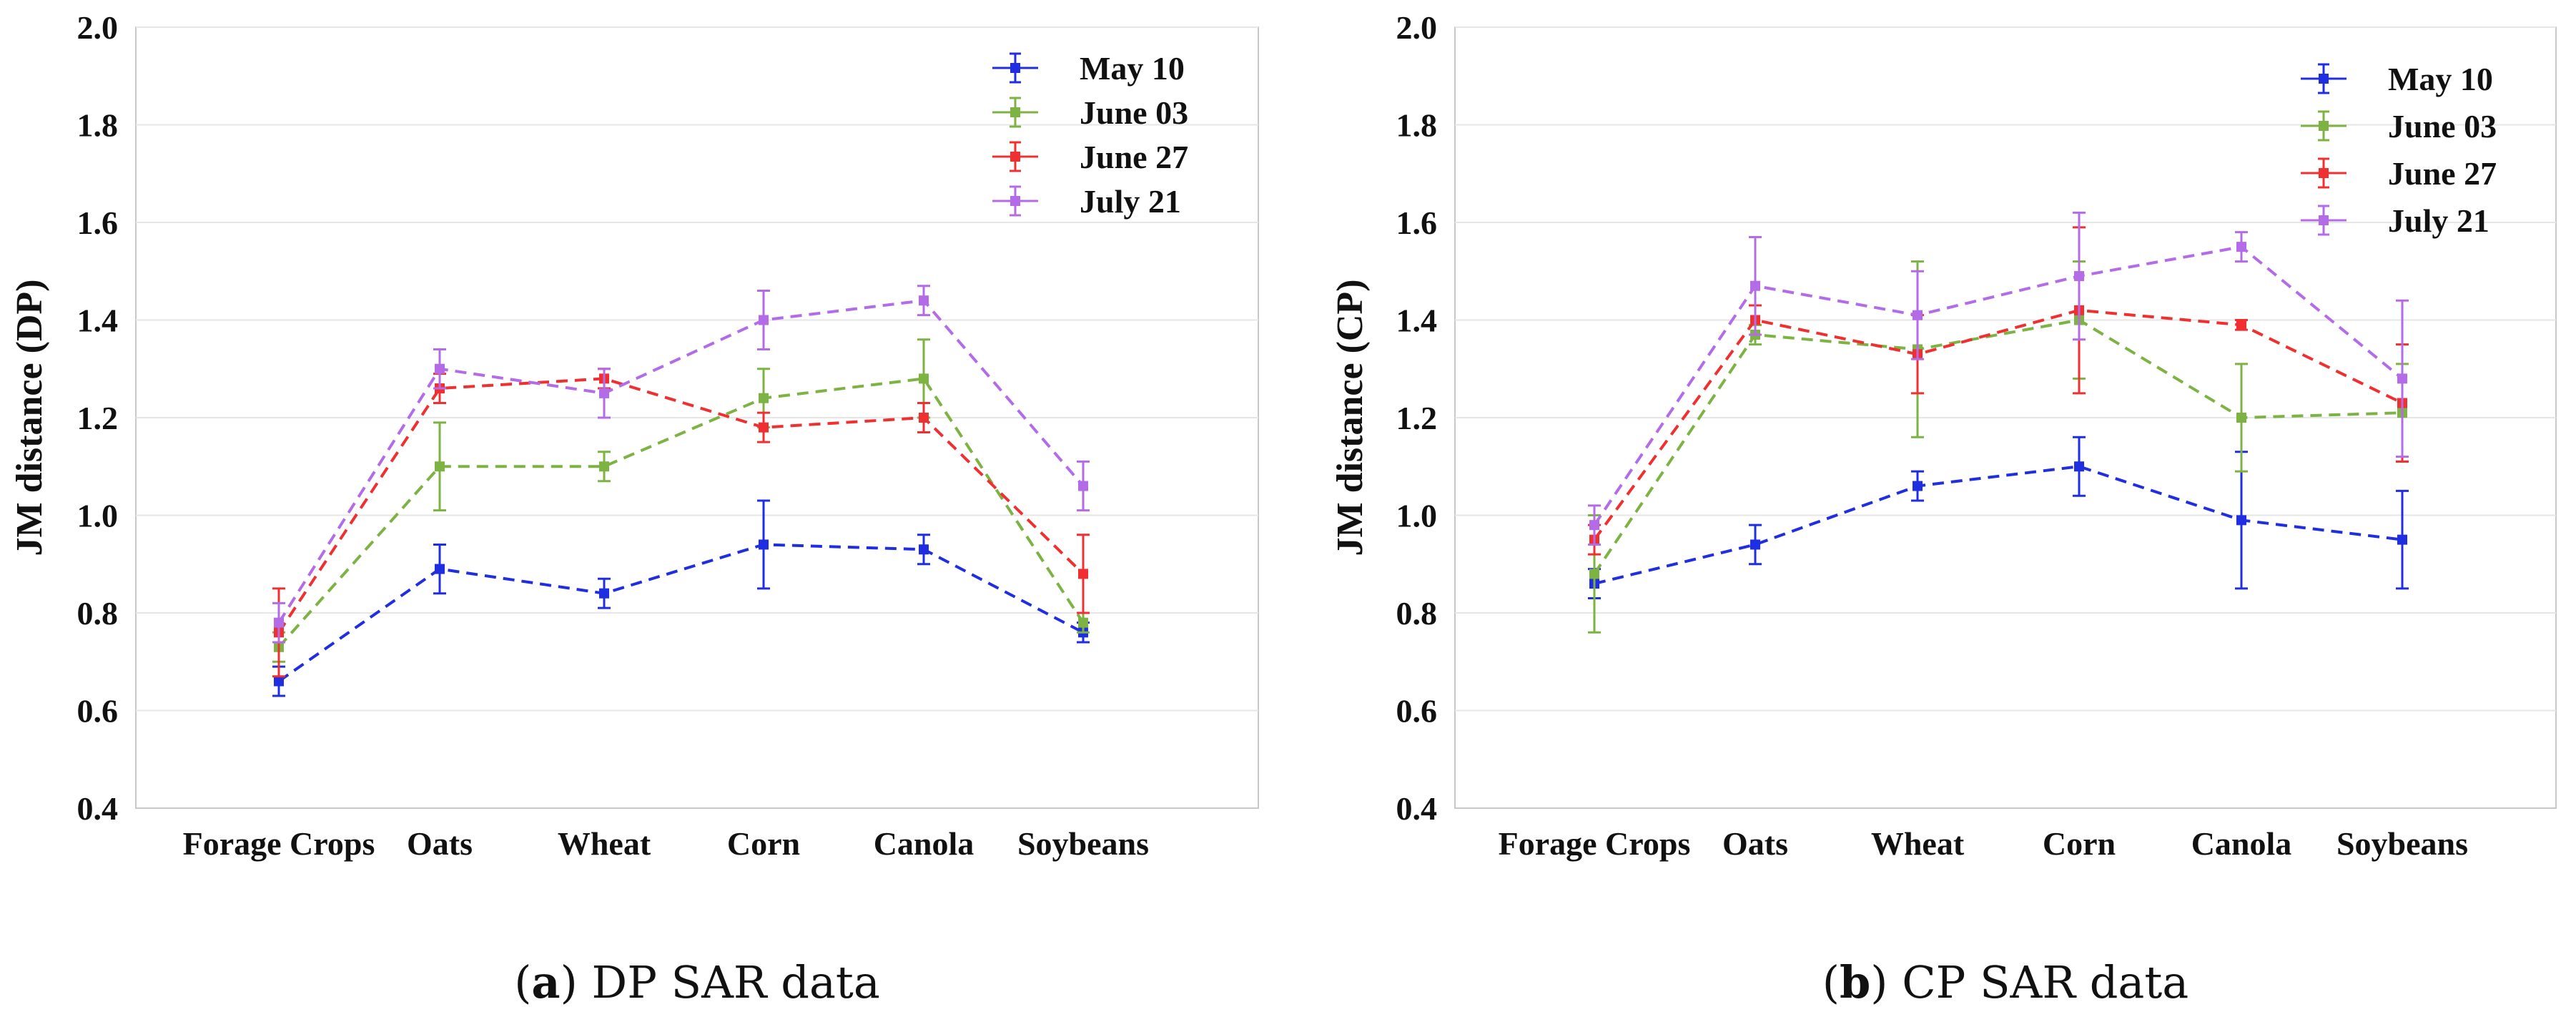 This screenshot has height=1032, width=2576. I want to click on caption: (b) CP SAR data, so click(2005, 982).